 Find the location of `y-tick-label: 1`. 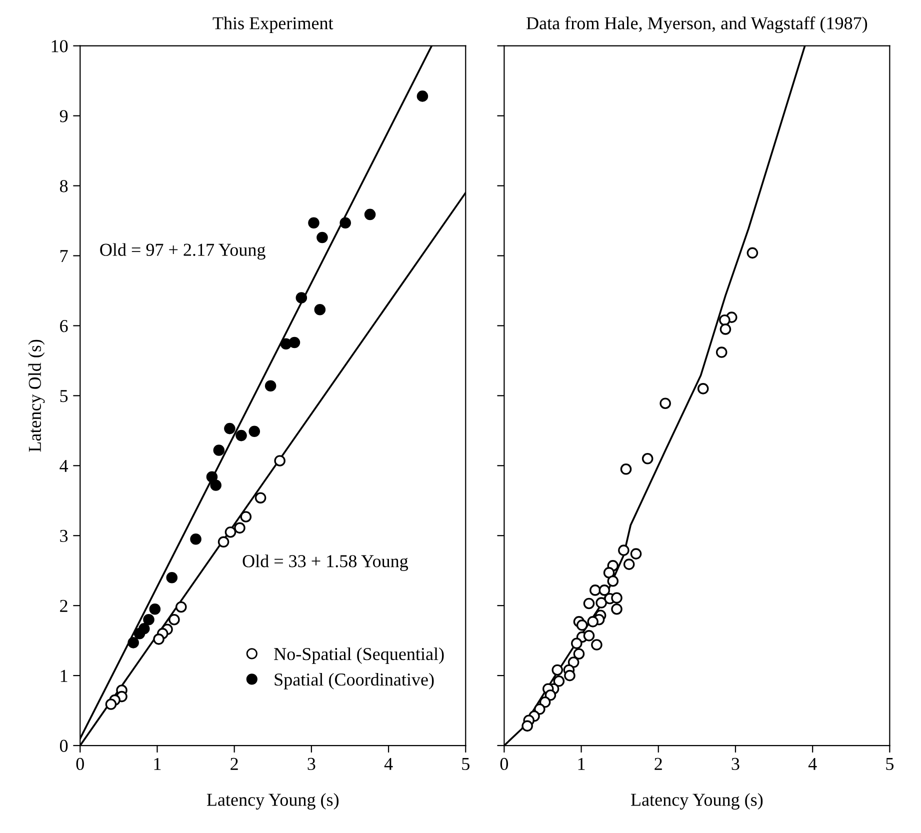

y-tick-label: 1 is located at coordinates (64, 676).